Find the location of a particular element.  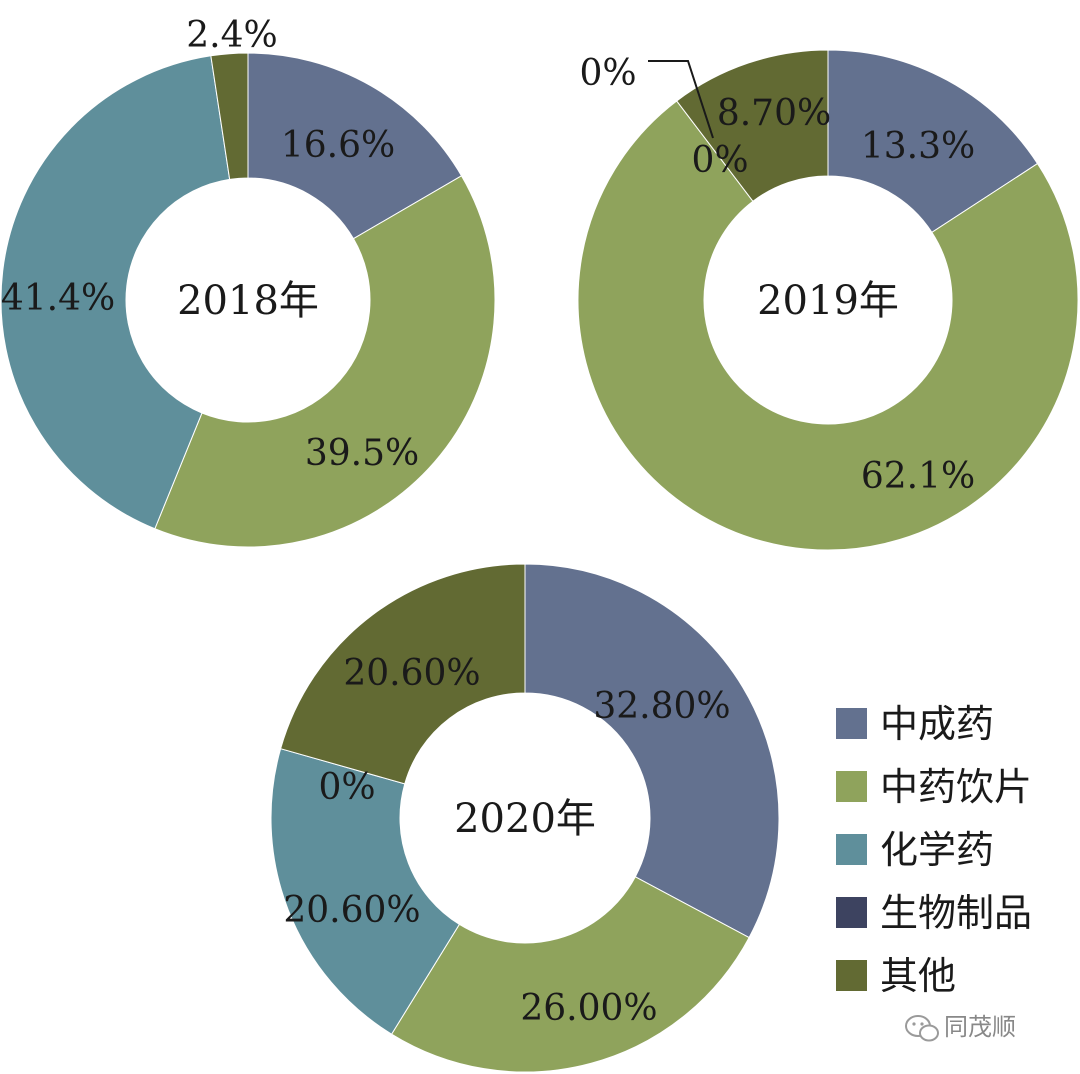

data-label-化学药: 0% is located at coordinates (719, 160).